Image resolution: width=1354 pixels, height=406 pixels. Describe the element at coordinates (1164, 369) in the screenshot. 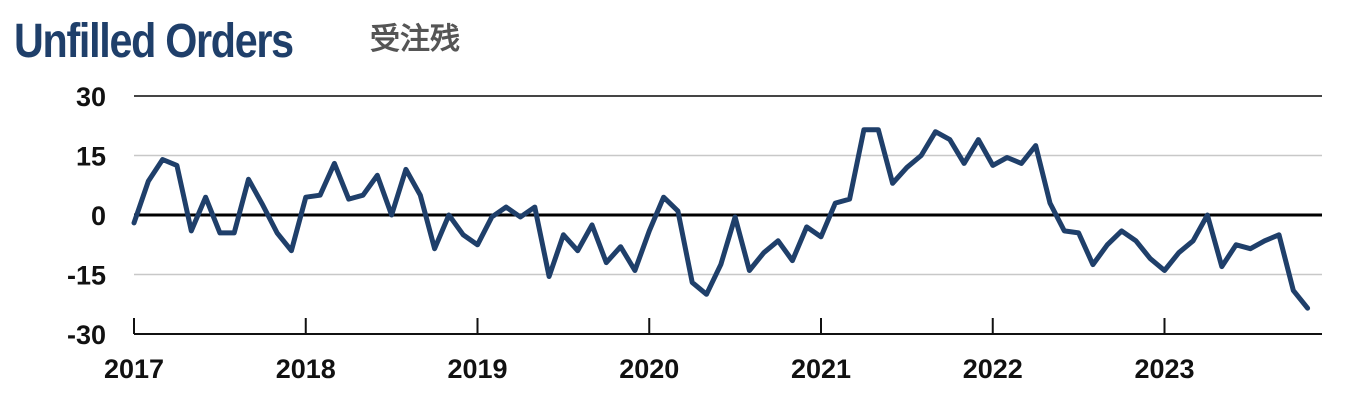

I see `x-tick-label: 2023` at that location.